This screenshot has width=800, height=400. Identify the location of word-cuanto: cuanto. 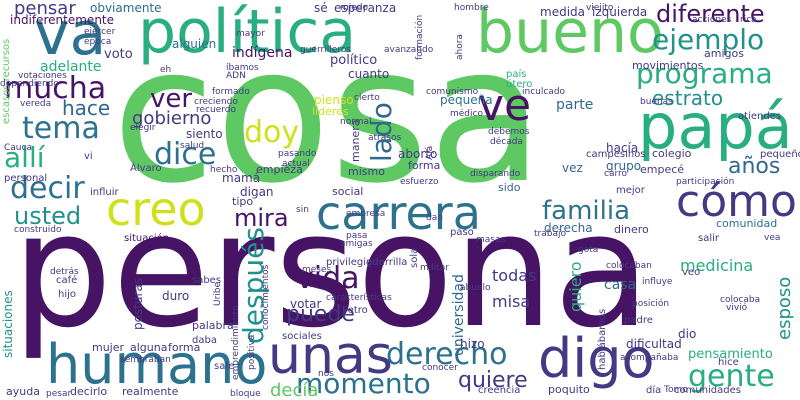
(369, 74).